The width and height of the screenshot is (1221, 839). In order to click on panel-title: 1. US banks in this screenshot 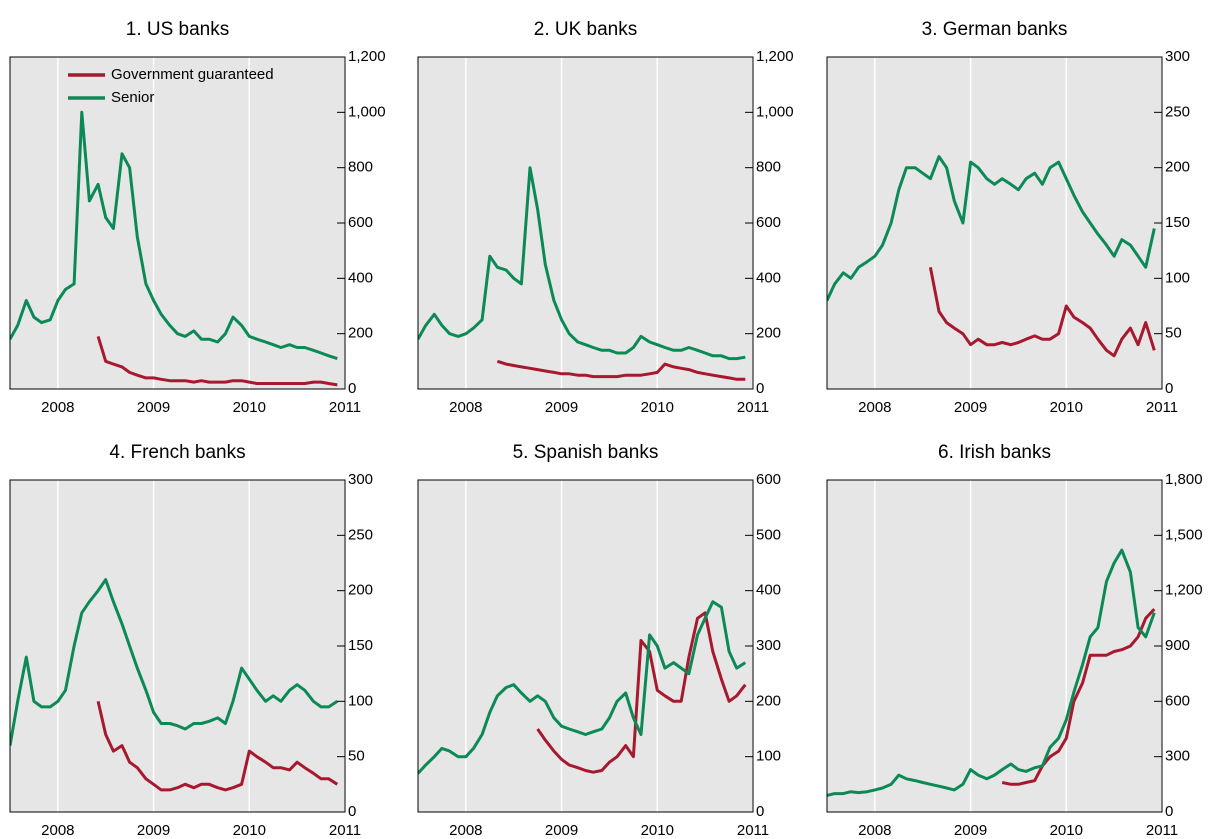, I will do `click(178, 29)`.